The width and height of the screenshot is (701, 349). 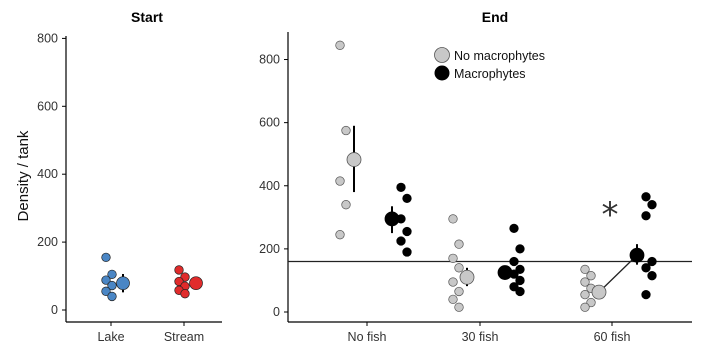 I want to click on start-points, so click(x=152, y=277).